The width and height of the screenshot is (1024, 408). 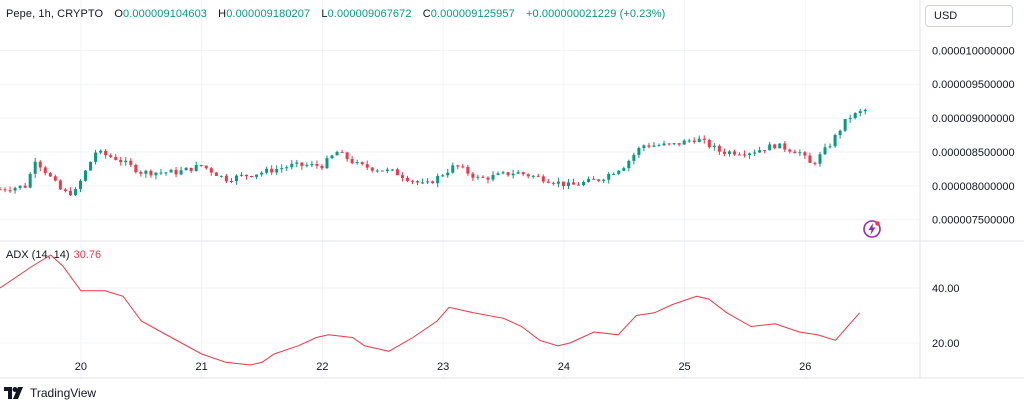 I want to click on time-tick-label: 23, so click(x=443, y=367).